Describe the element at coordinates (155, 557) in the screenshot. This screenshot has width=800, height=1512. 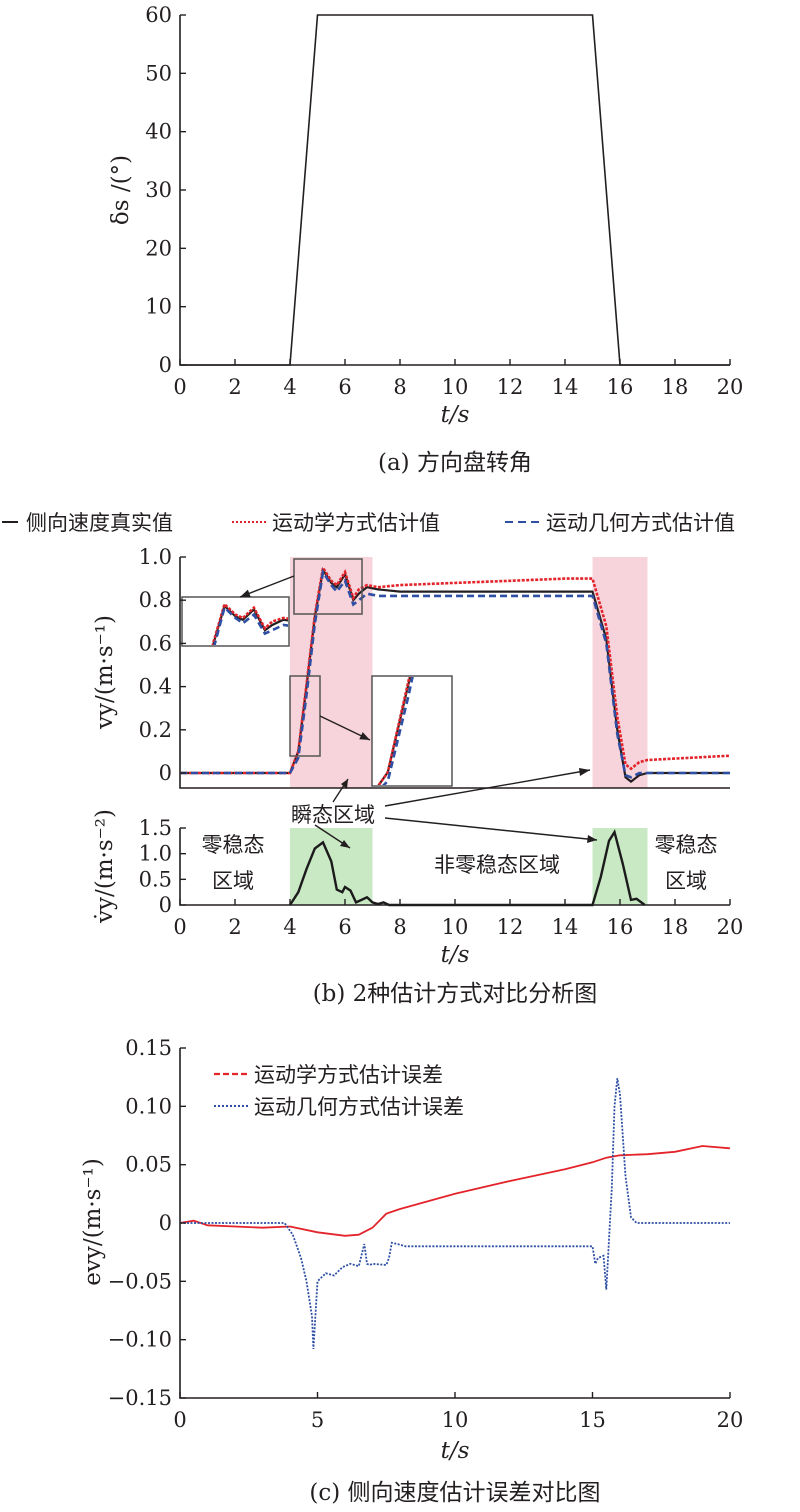
I see `panel-b-ytick-label: 1.0` at that location.